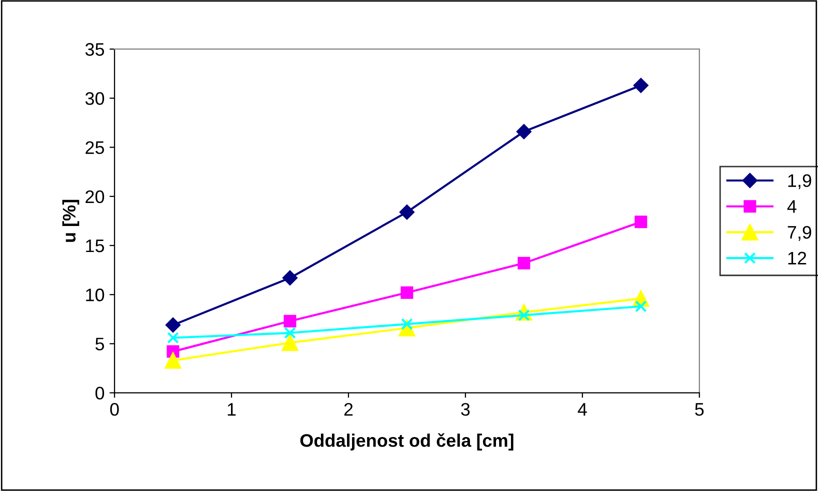 This screenshot has height=491, width=818. Describe the element at coordinates (699, 409) in the screenshot. I see `x-tick-label: 5` at that location.